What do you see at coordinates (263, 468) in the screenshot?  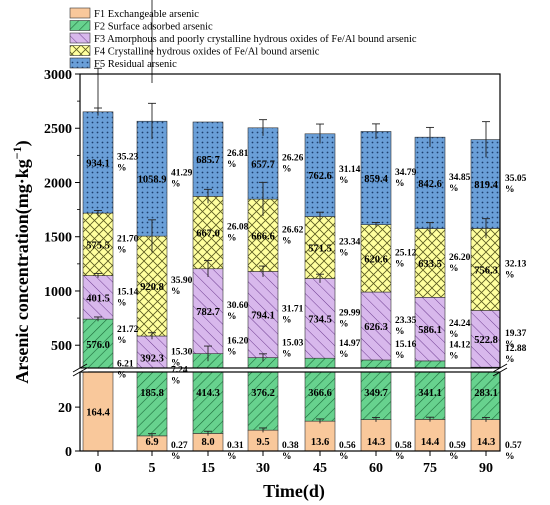 I see `x-tick-label-30: 30` at bounding box center [263, 468].